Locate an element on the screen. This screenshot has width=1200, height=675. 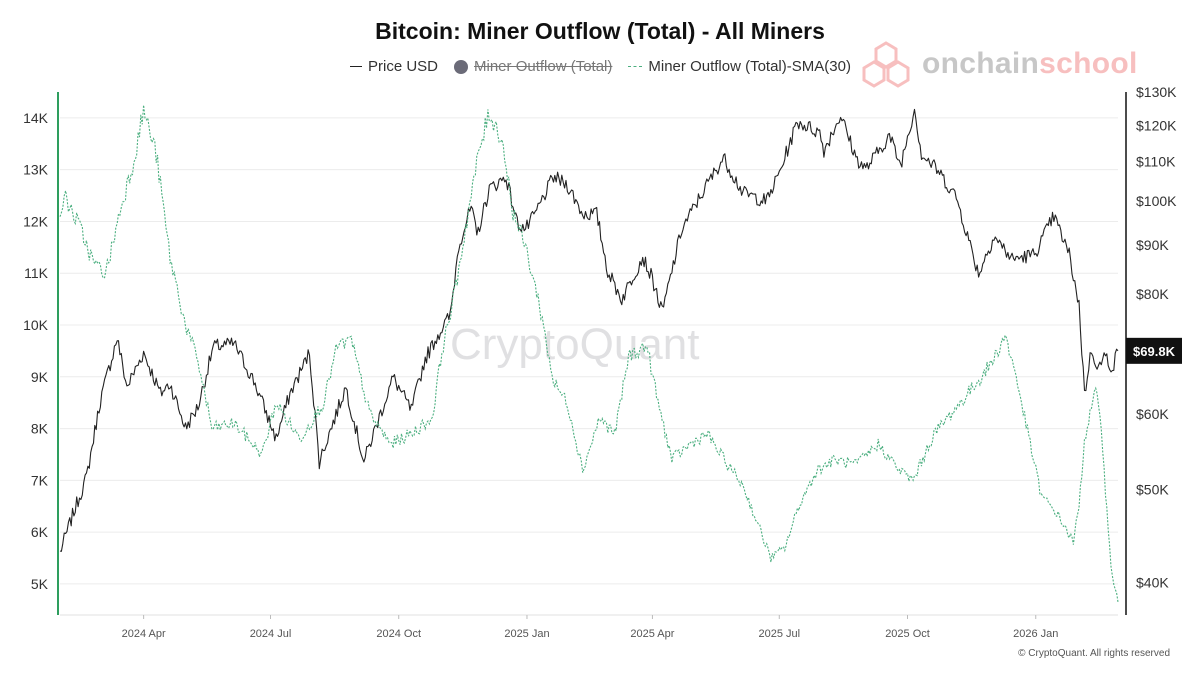
left-tick-label: 9K is located at coordinates (40, 377).